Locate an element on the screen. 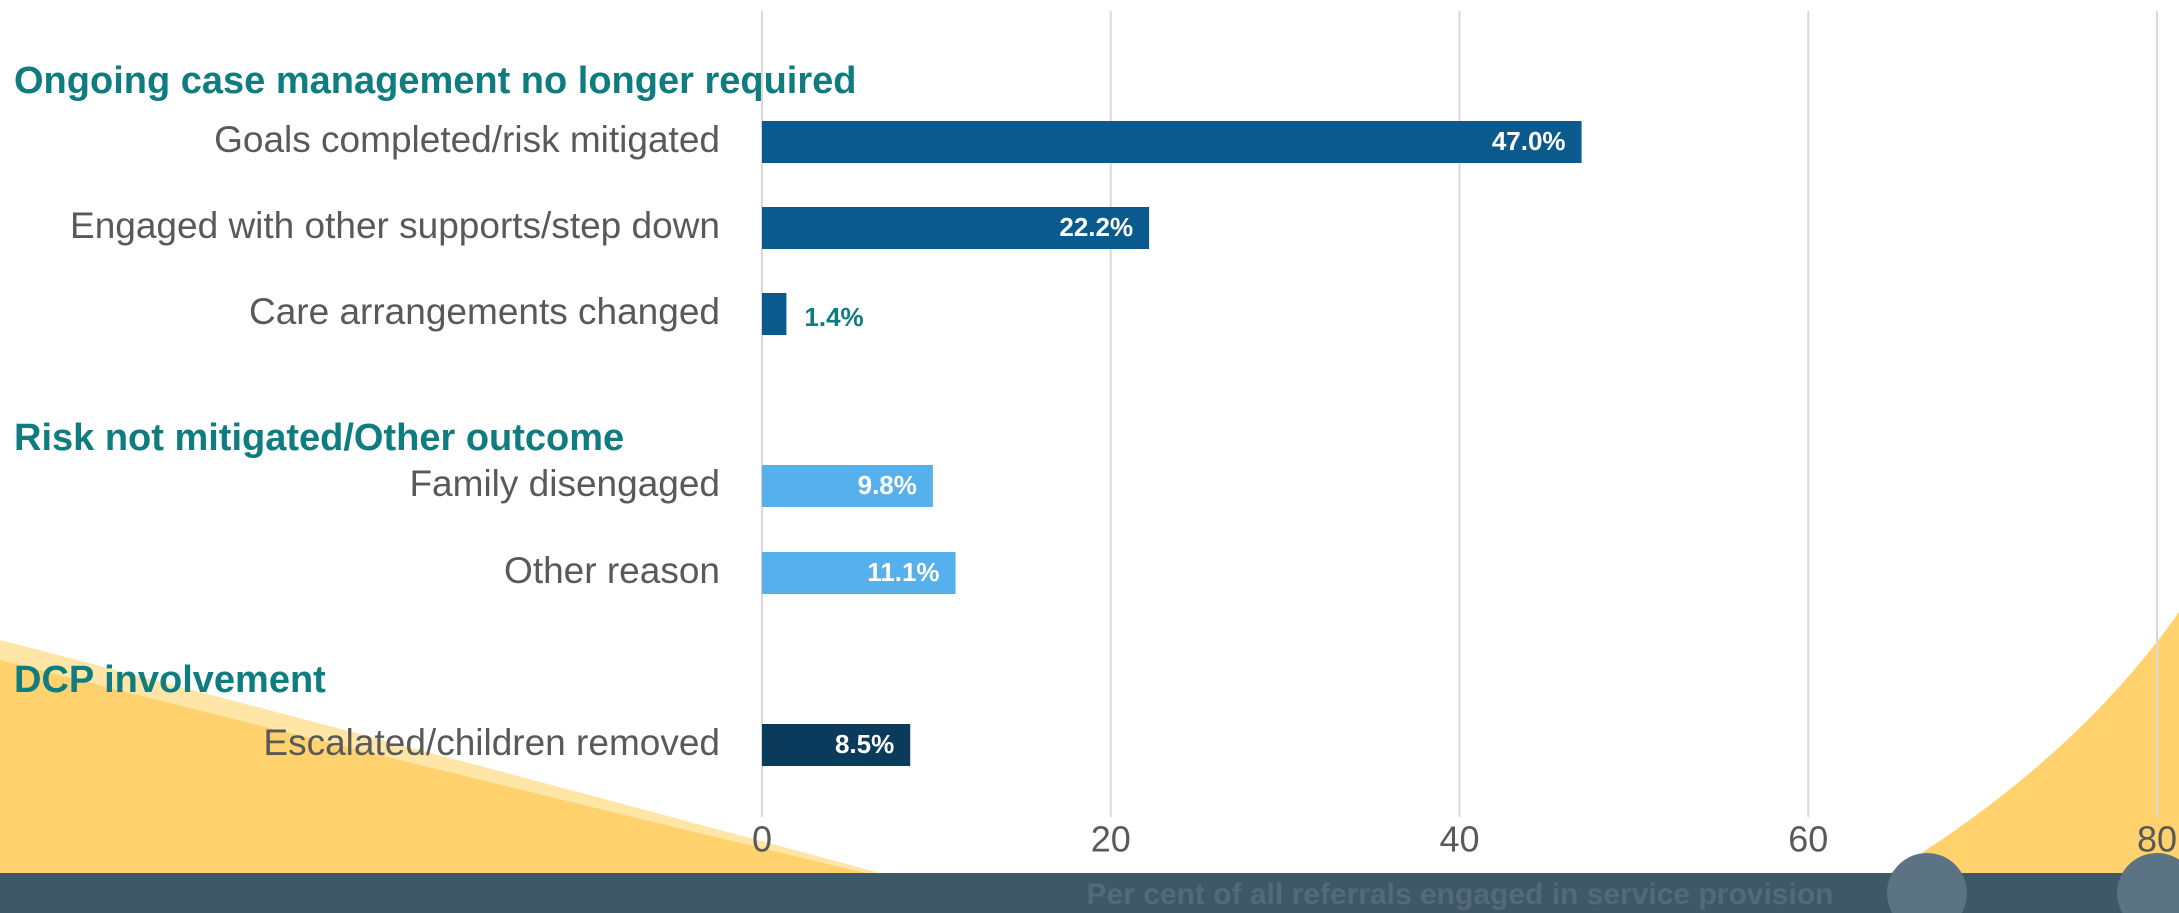 The height and width of the screenshot is (913, 2179). value-label: 22.2% is located at coordinates (1096, 227).